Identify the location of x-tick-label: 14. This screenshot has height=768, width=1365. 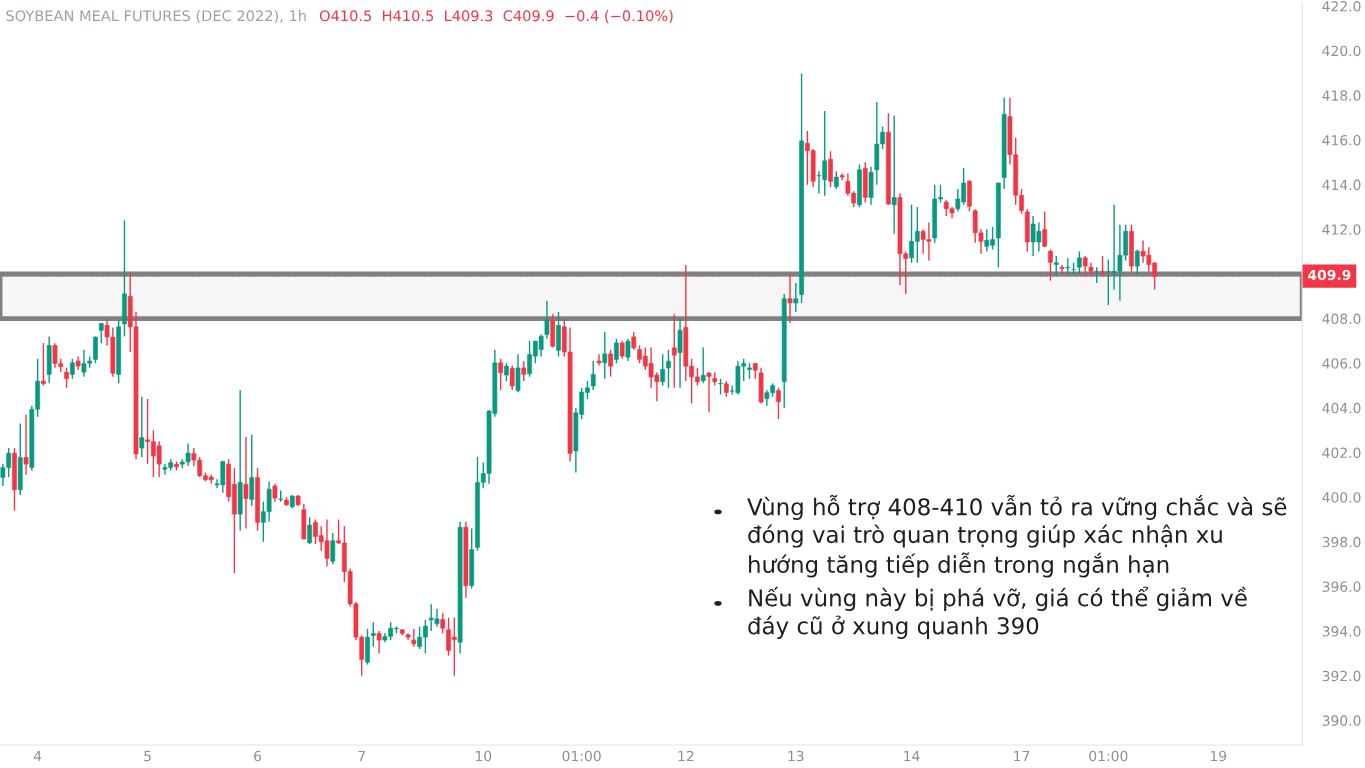
(912, 756).